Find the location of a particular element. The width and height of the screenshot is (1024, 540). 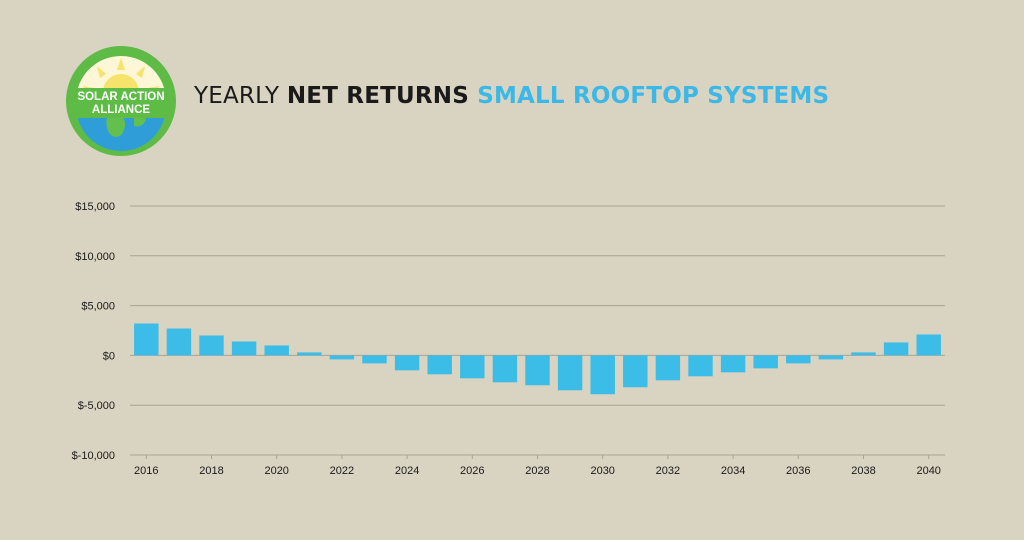

bar-2039 is located at coordinates (896, 349).